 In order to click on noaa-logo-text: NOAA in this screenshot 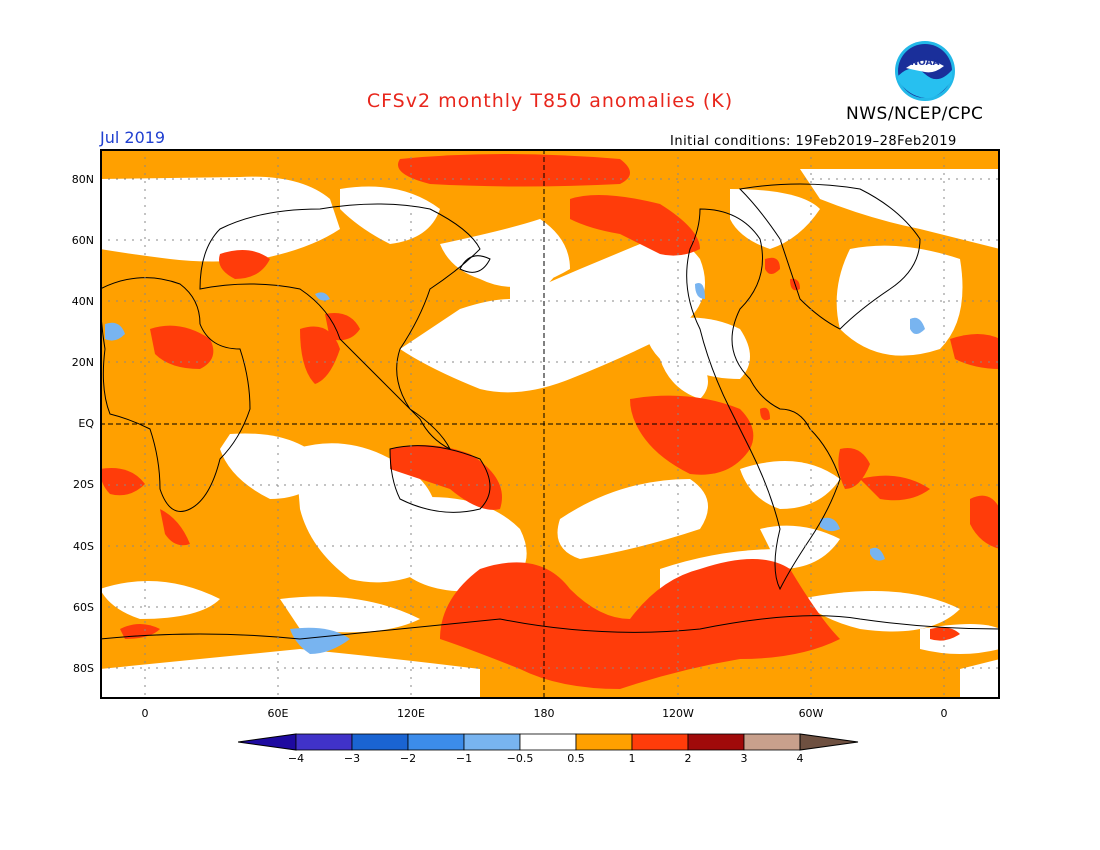, I will do `click(925, 63)`.